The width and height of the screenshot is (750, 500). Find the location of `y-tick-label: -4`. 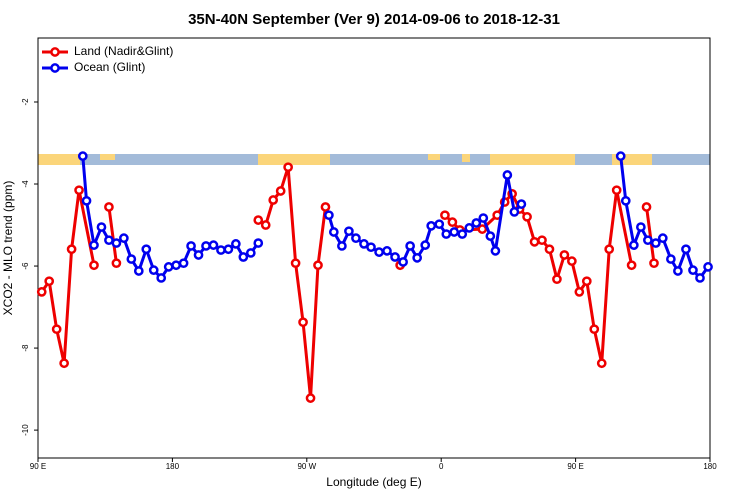

y-tick-label: -4 is located at coordinates (25, 184).